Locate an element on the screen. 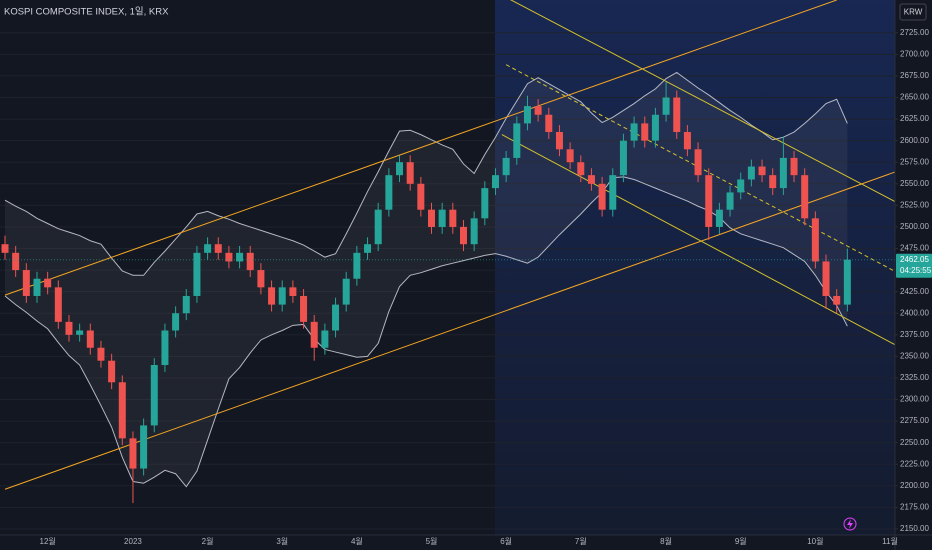 This screenshot has width=932, height=550. y-tick-label: 2225.00 is located at coordinates (914, 463).